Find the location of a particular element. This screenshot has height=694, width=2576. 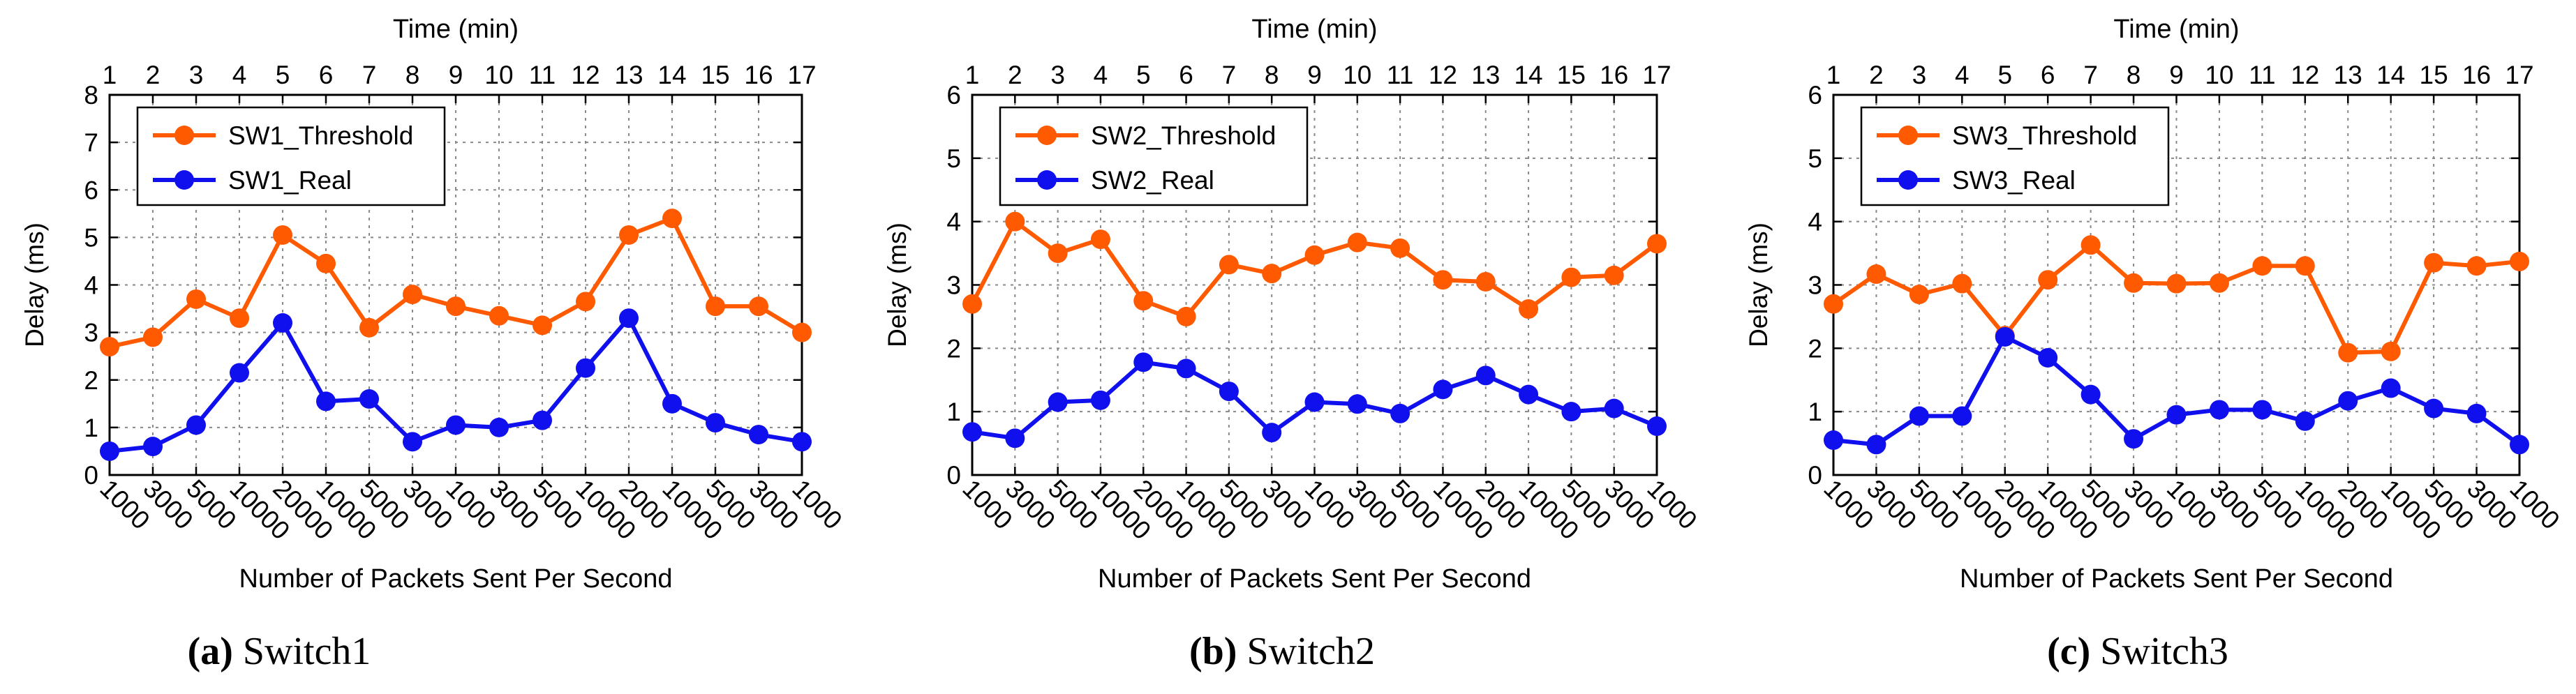

y-tick-label: 1 is located at coordinates (91, 428).